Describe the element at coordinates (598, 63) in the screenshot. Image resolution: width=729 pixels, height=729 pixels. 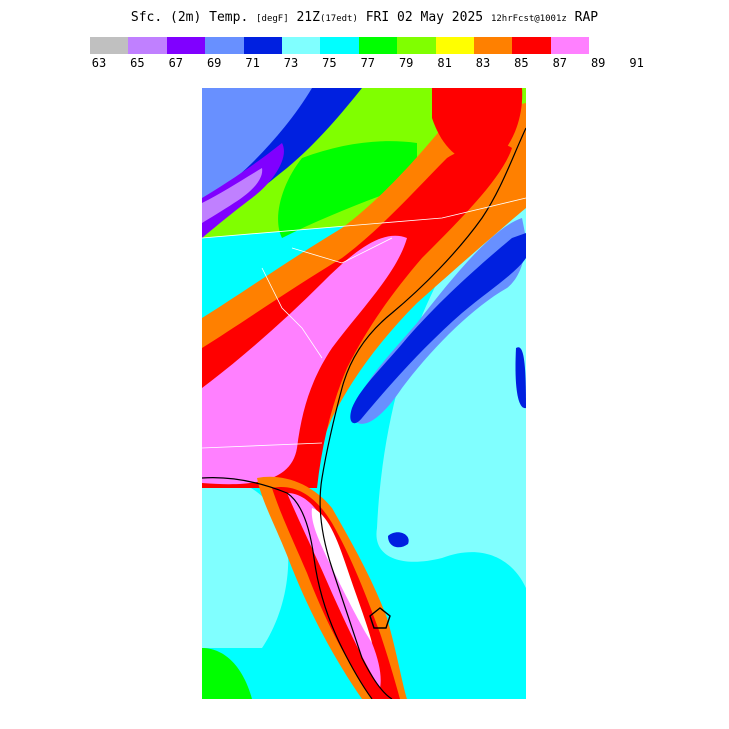
I see `legend-label: 89` at that location.